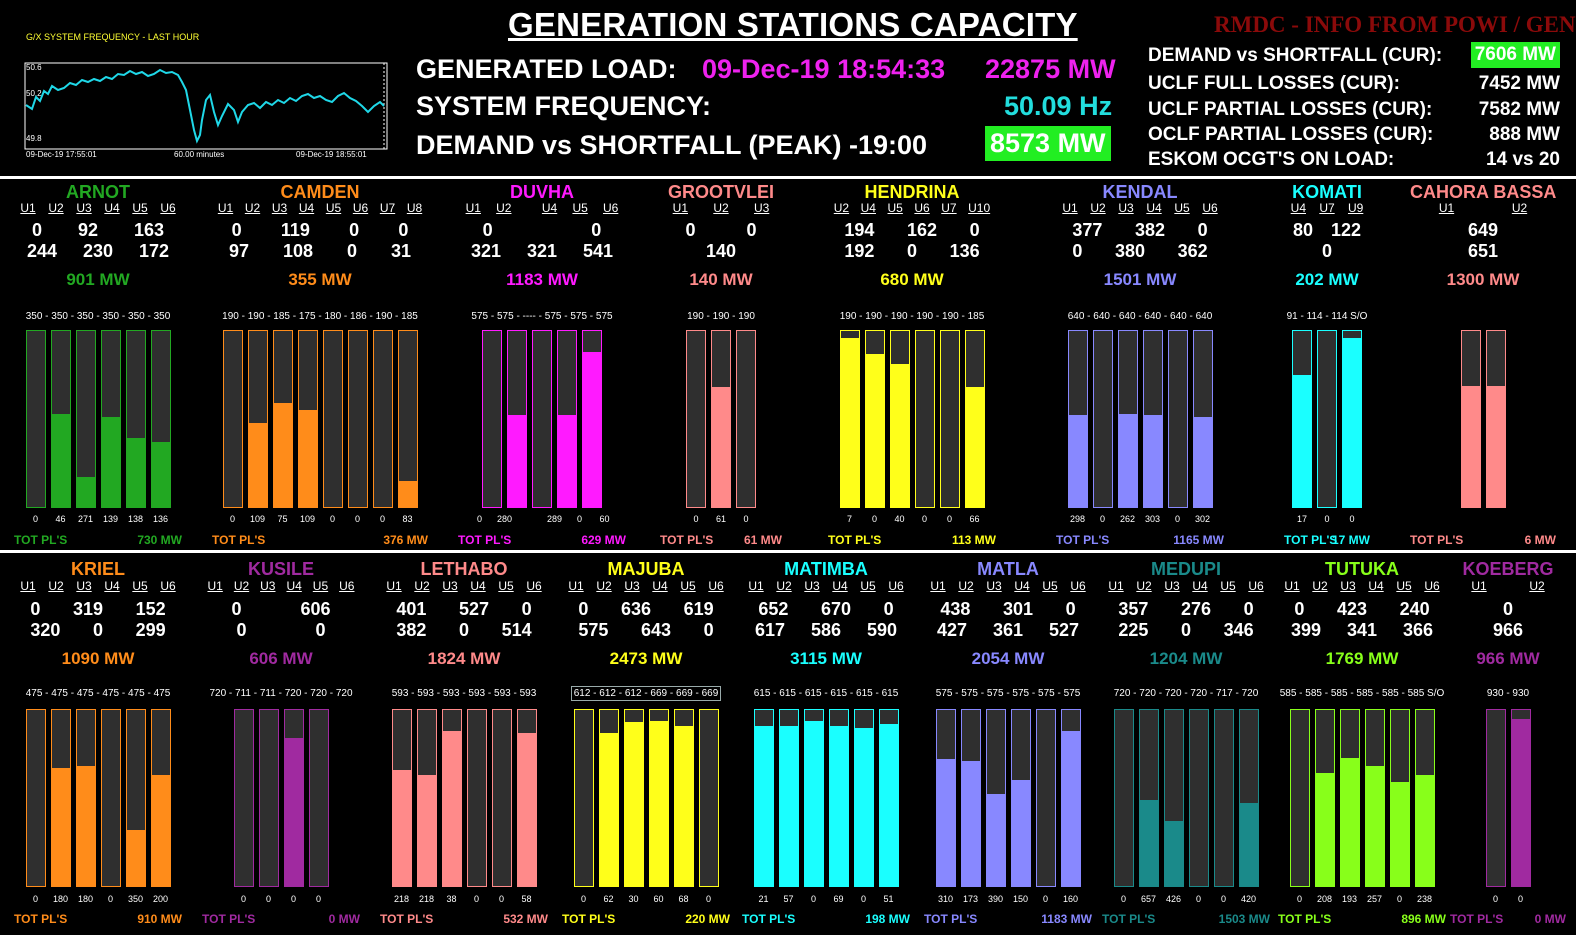  I want to click on generated-load-label: GENERATED LOAD:, so click(546, 69).